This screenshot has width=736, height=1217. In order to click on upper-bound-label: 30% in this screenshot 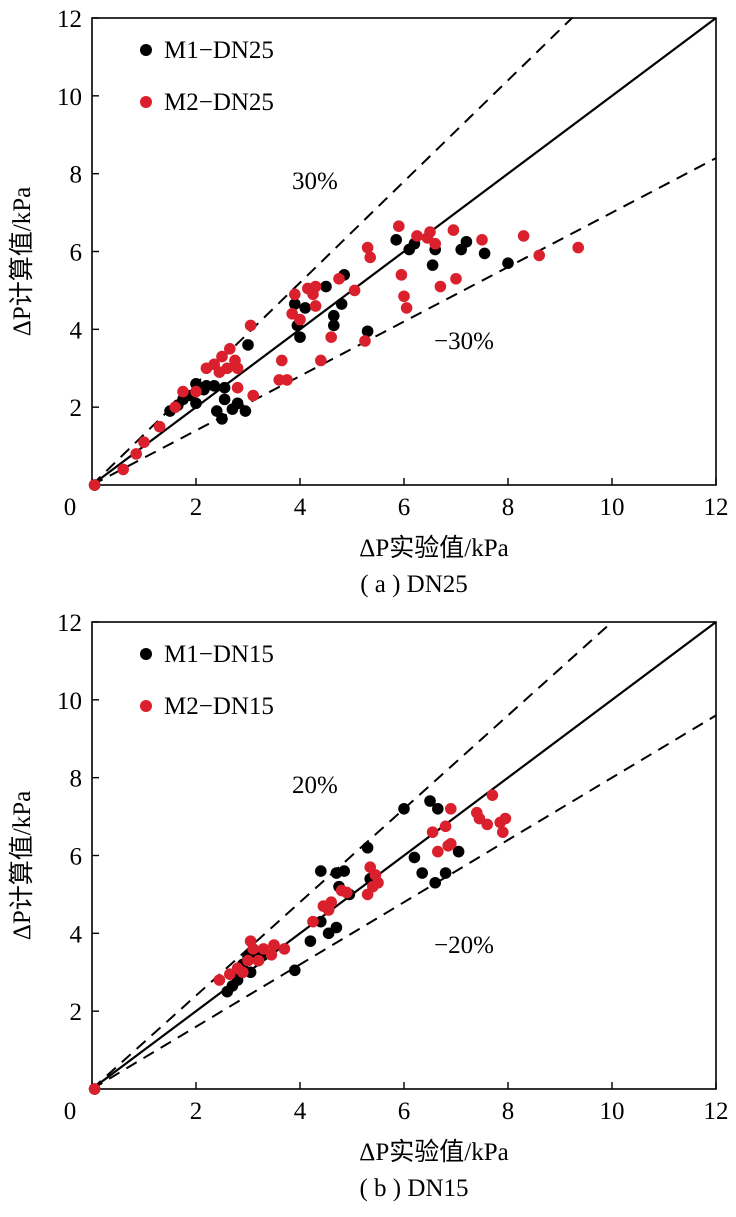, I will do `click(315, 181)`.